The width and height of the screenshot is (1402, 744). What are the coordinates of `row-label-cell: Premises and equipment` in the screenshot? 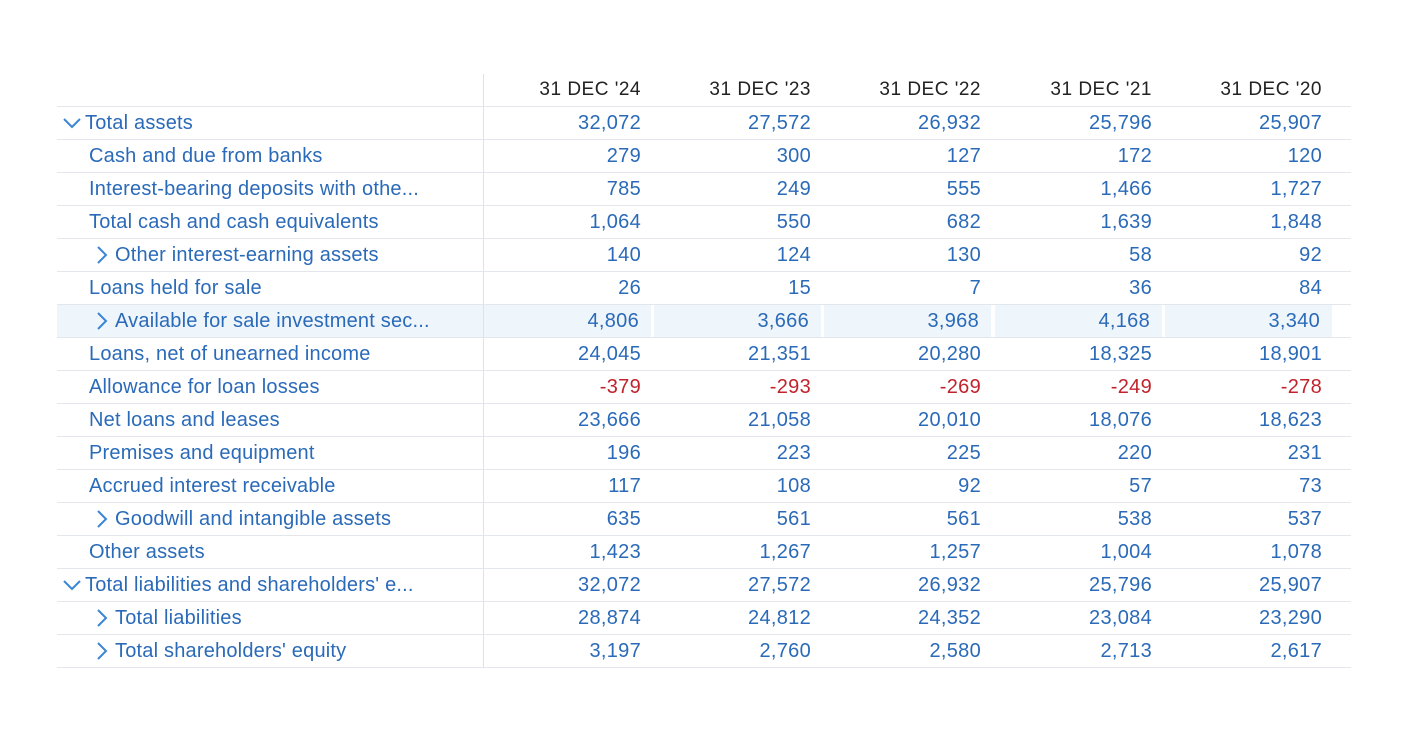 It's located at (270, 453).